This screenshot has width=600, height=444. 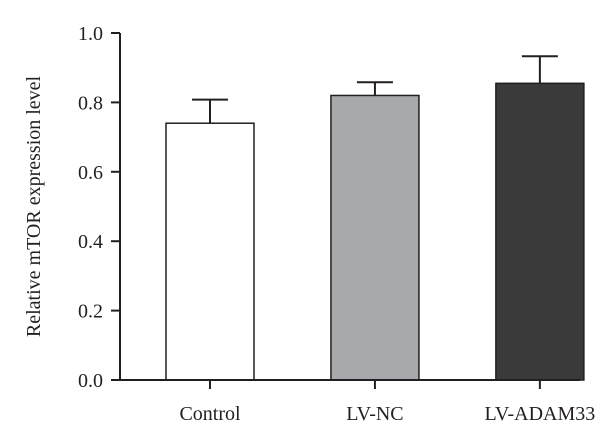 What do you see at coordinates (540, 231) in the screenshot?
I see `bar-lv-adam33` at bounding box center [540, 231].